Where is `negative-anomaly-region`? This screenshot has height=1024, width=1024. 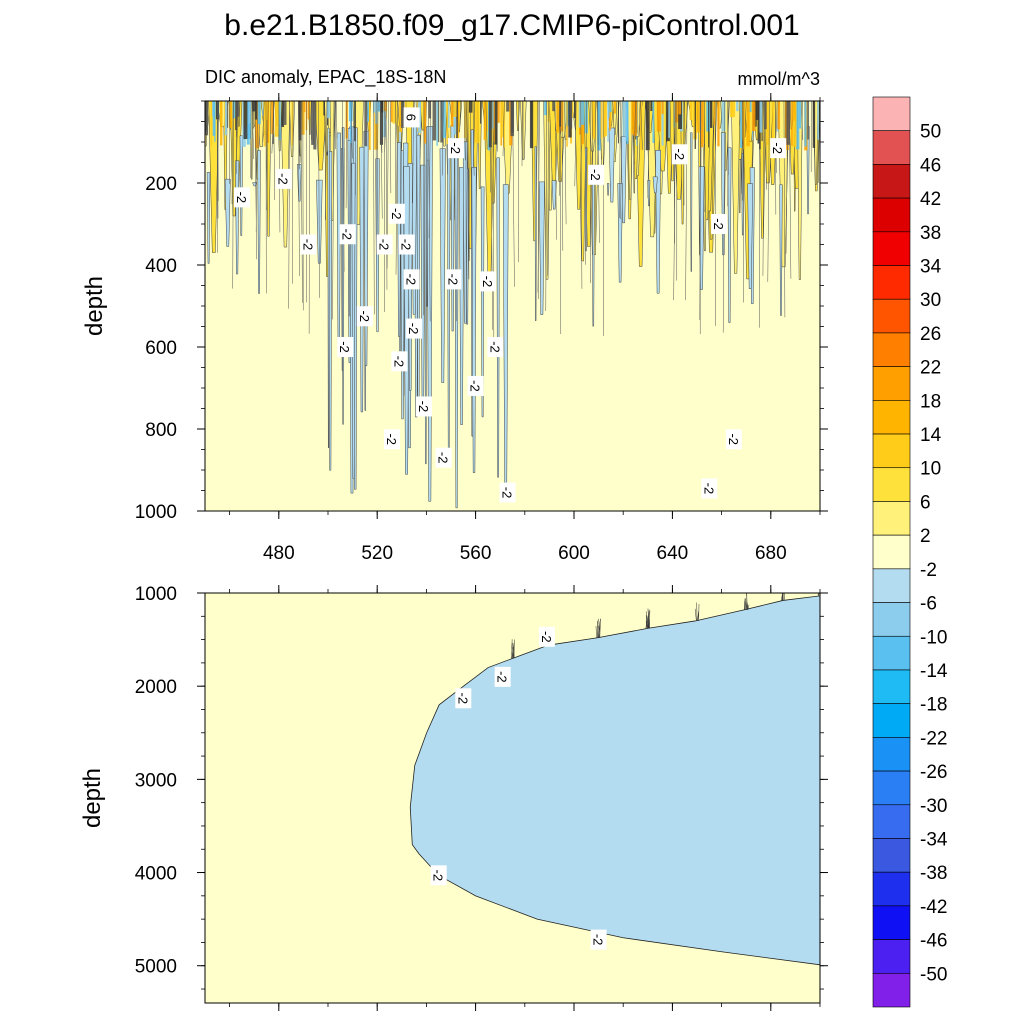 negative-anomaly-region is located at coordinates (614, 779).